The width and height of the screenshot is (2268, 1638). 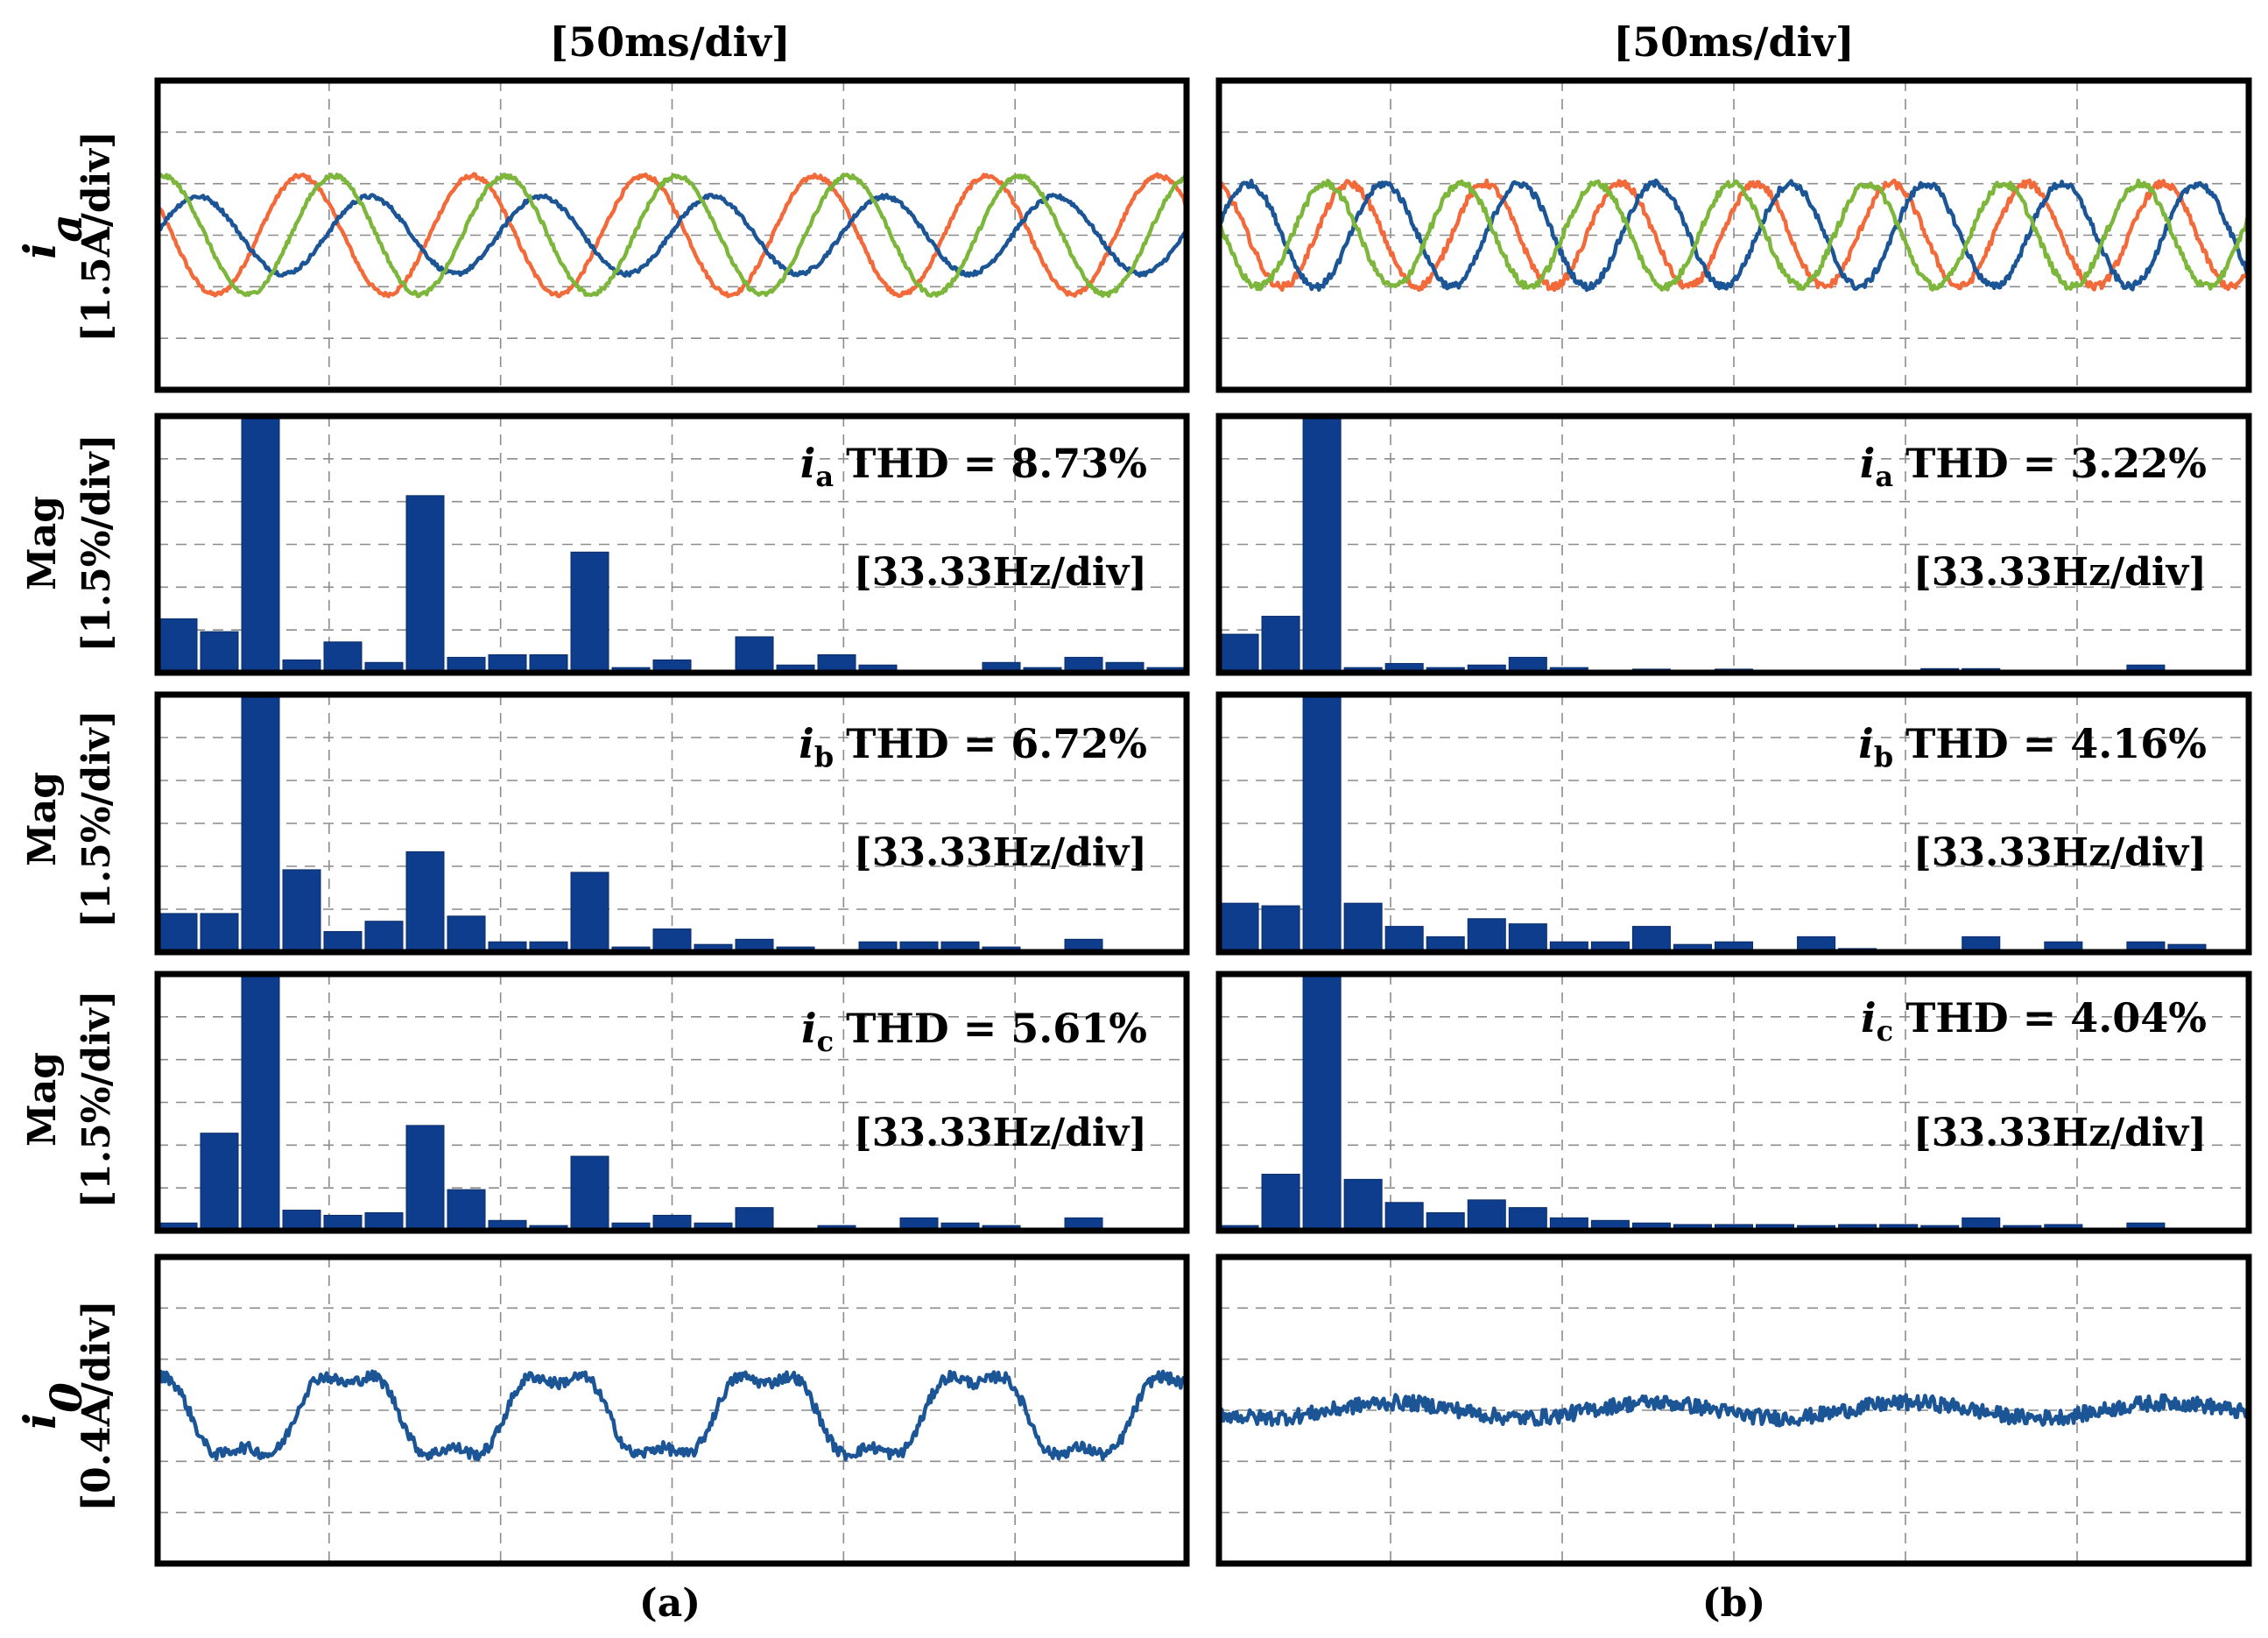 What do you see at coordinates (69, 819) in the screenshot?
I see `ylabel-spectrum-ib: Mag [1.5%/div]` at bounding box center [69, 819].